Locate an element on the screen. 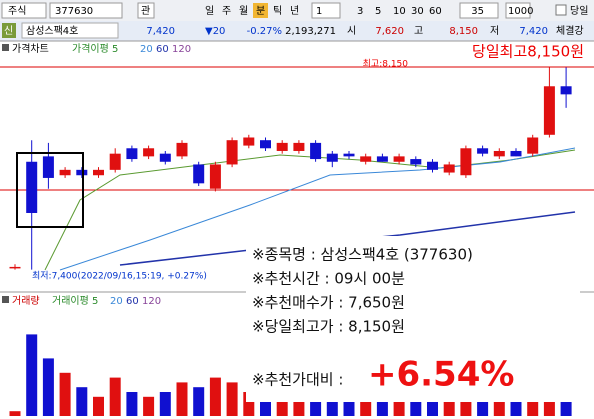  ma-period: 60 is located at coordinates (162, 49).